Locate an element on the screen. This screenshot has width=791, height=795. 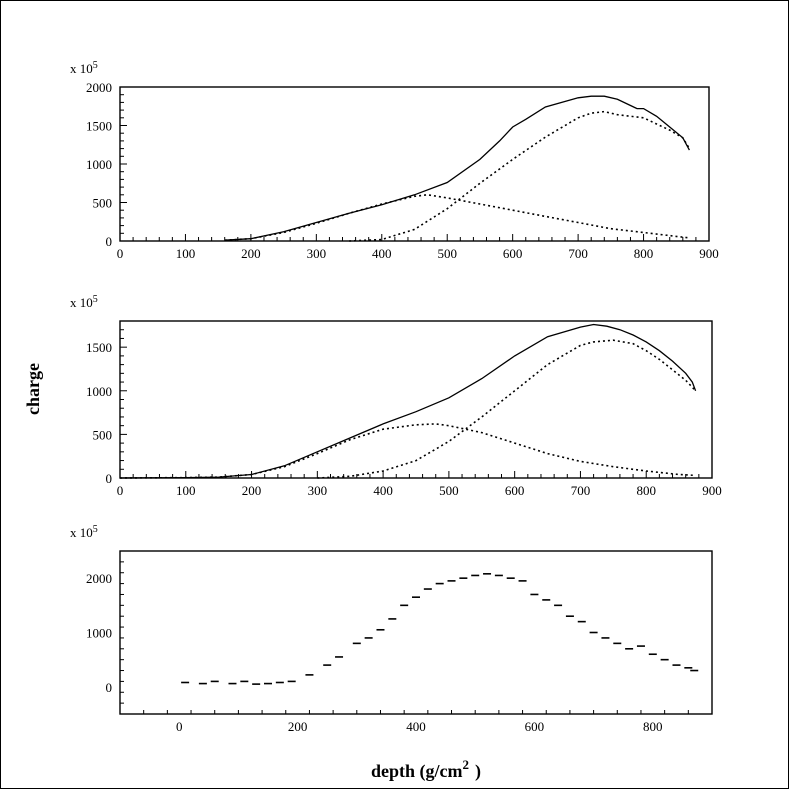
x-axis-title: depth (g/cm2) is located at coordinates (426, 769).